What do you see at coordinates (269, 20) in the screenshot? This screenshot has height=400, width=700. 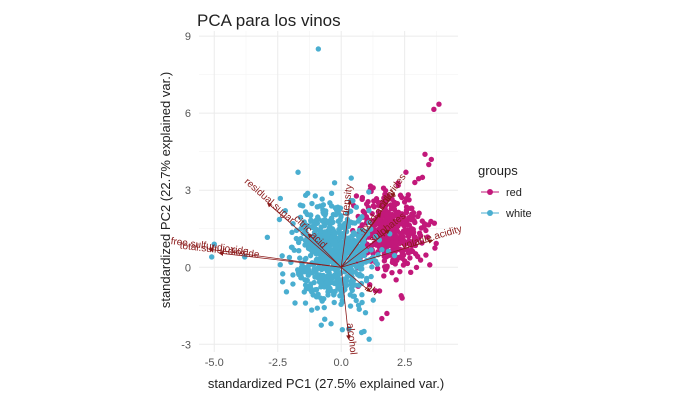 I see `chart-title: PCA para los vinos` at bounding box center [269, 20].